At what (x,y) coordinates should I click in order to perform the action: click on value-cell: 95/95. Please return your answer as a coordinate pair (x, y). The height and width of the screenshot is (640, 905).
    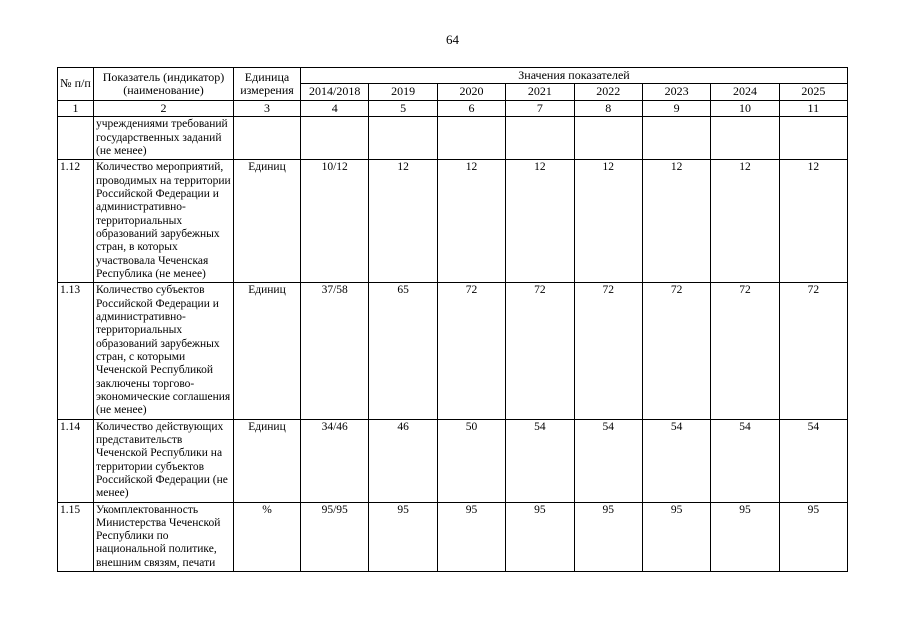
    Looking at the image, I should click on (334, 537).